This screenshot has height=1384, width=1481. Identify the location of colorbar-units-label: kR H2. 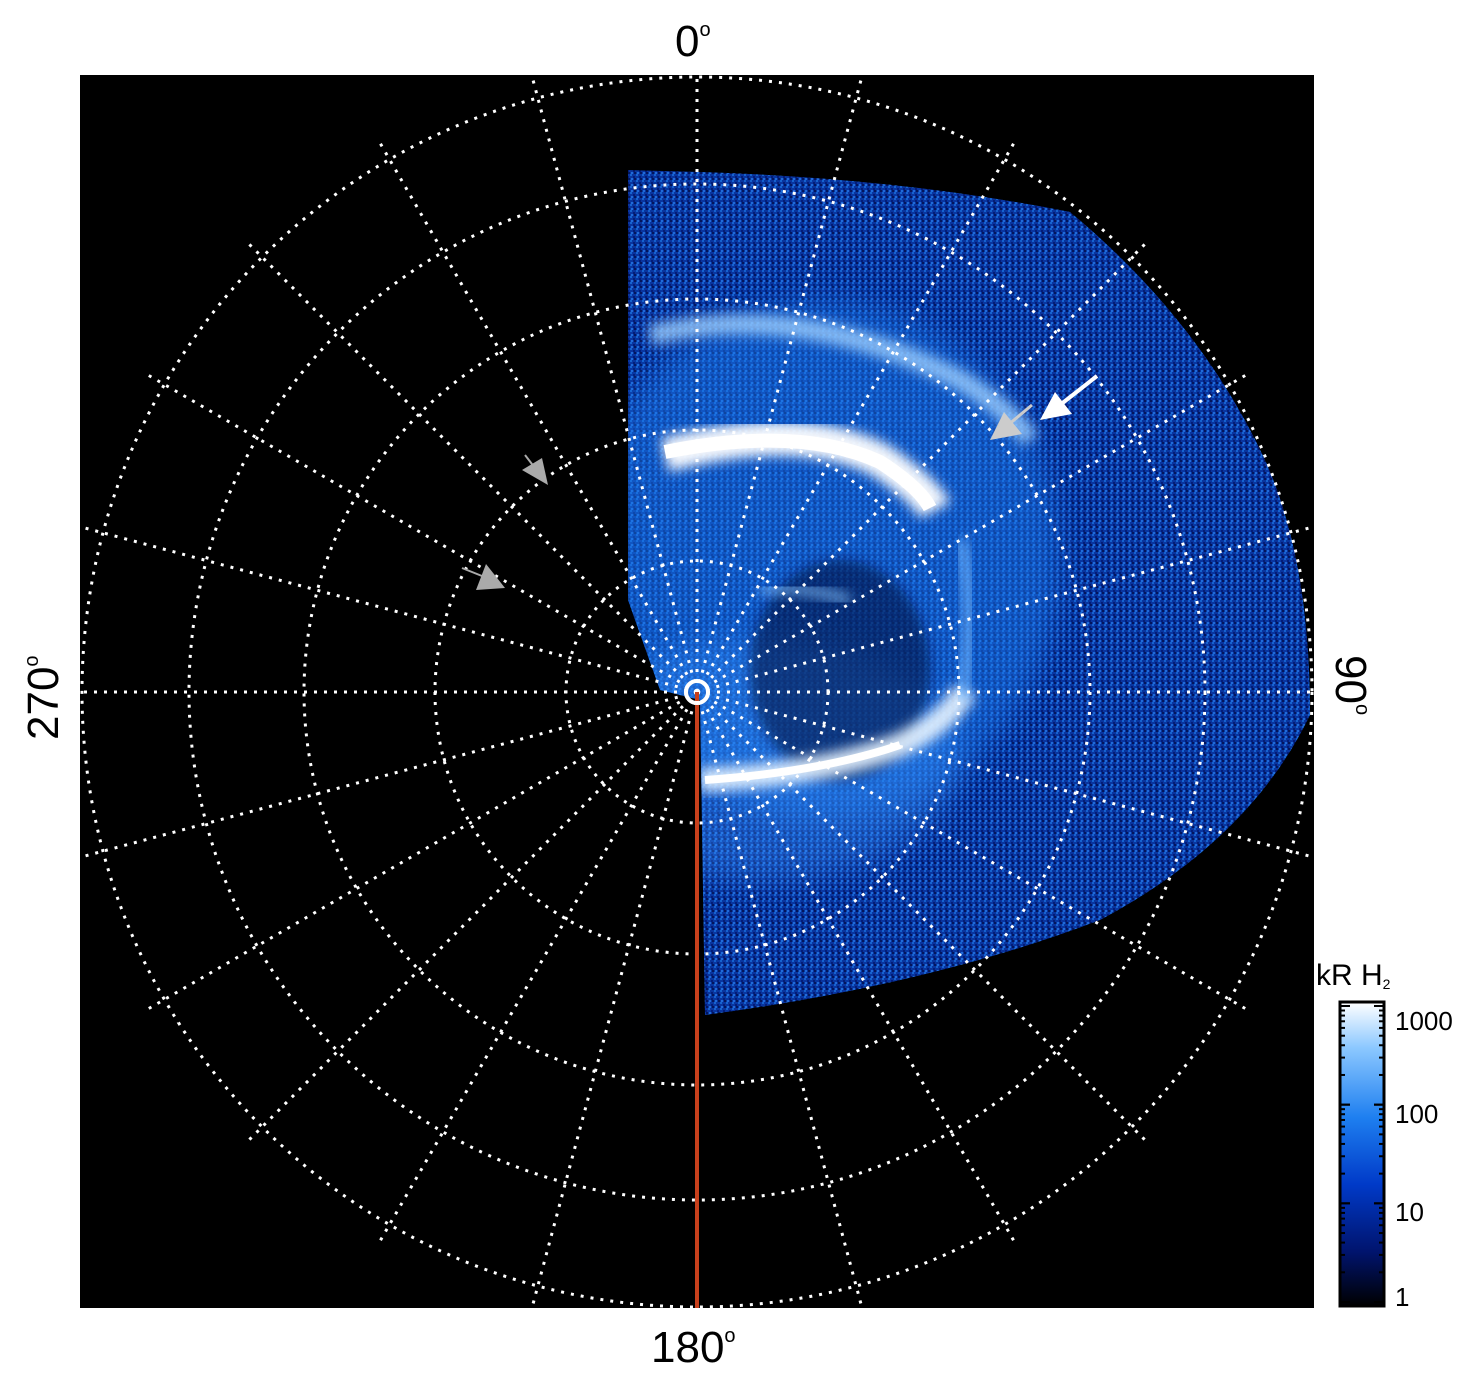
(1353, 975).